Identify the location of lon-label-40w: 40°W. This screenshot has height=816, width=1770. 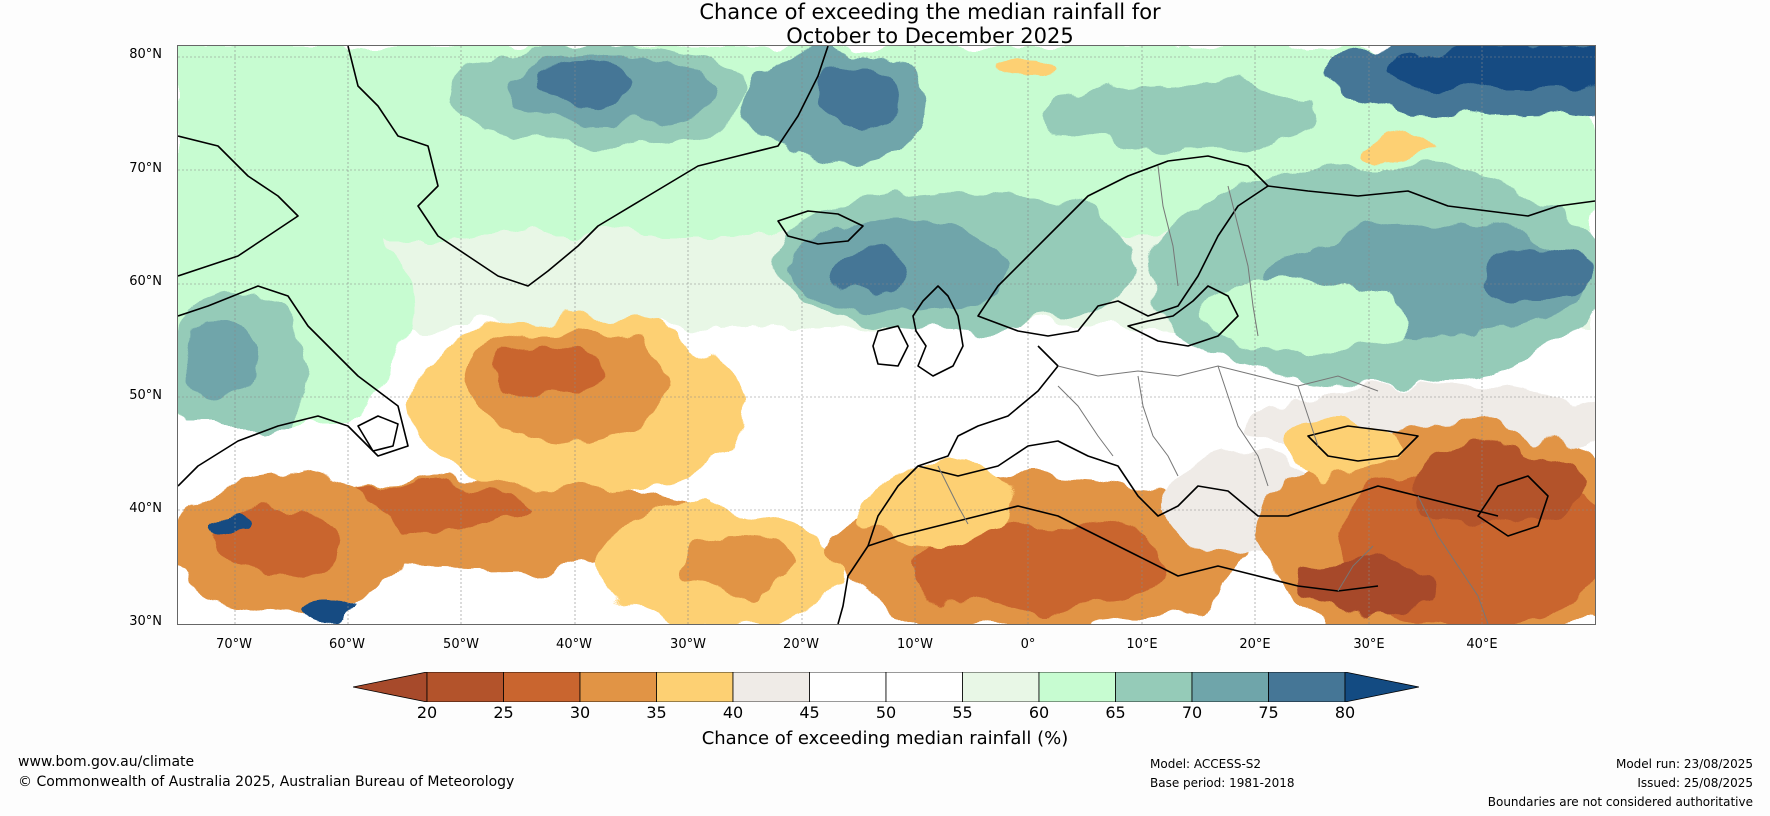
(574, 644).